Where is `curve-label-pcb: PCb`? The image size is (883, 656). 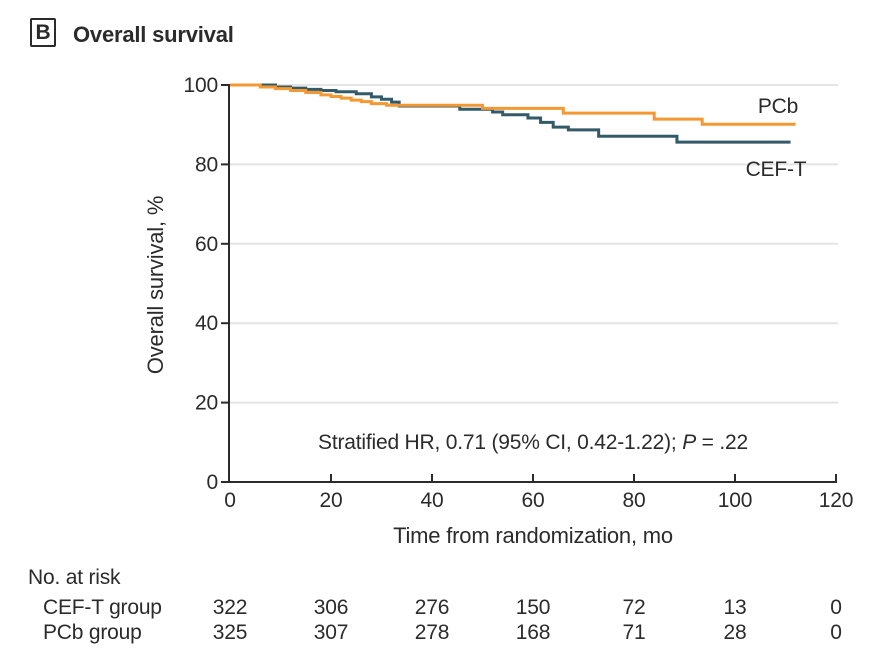
curve-label-pcb: PCb is located at coordinates (778, 106).